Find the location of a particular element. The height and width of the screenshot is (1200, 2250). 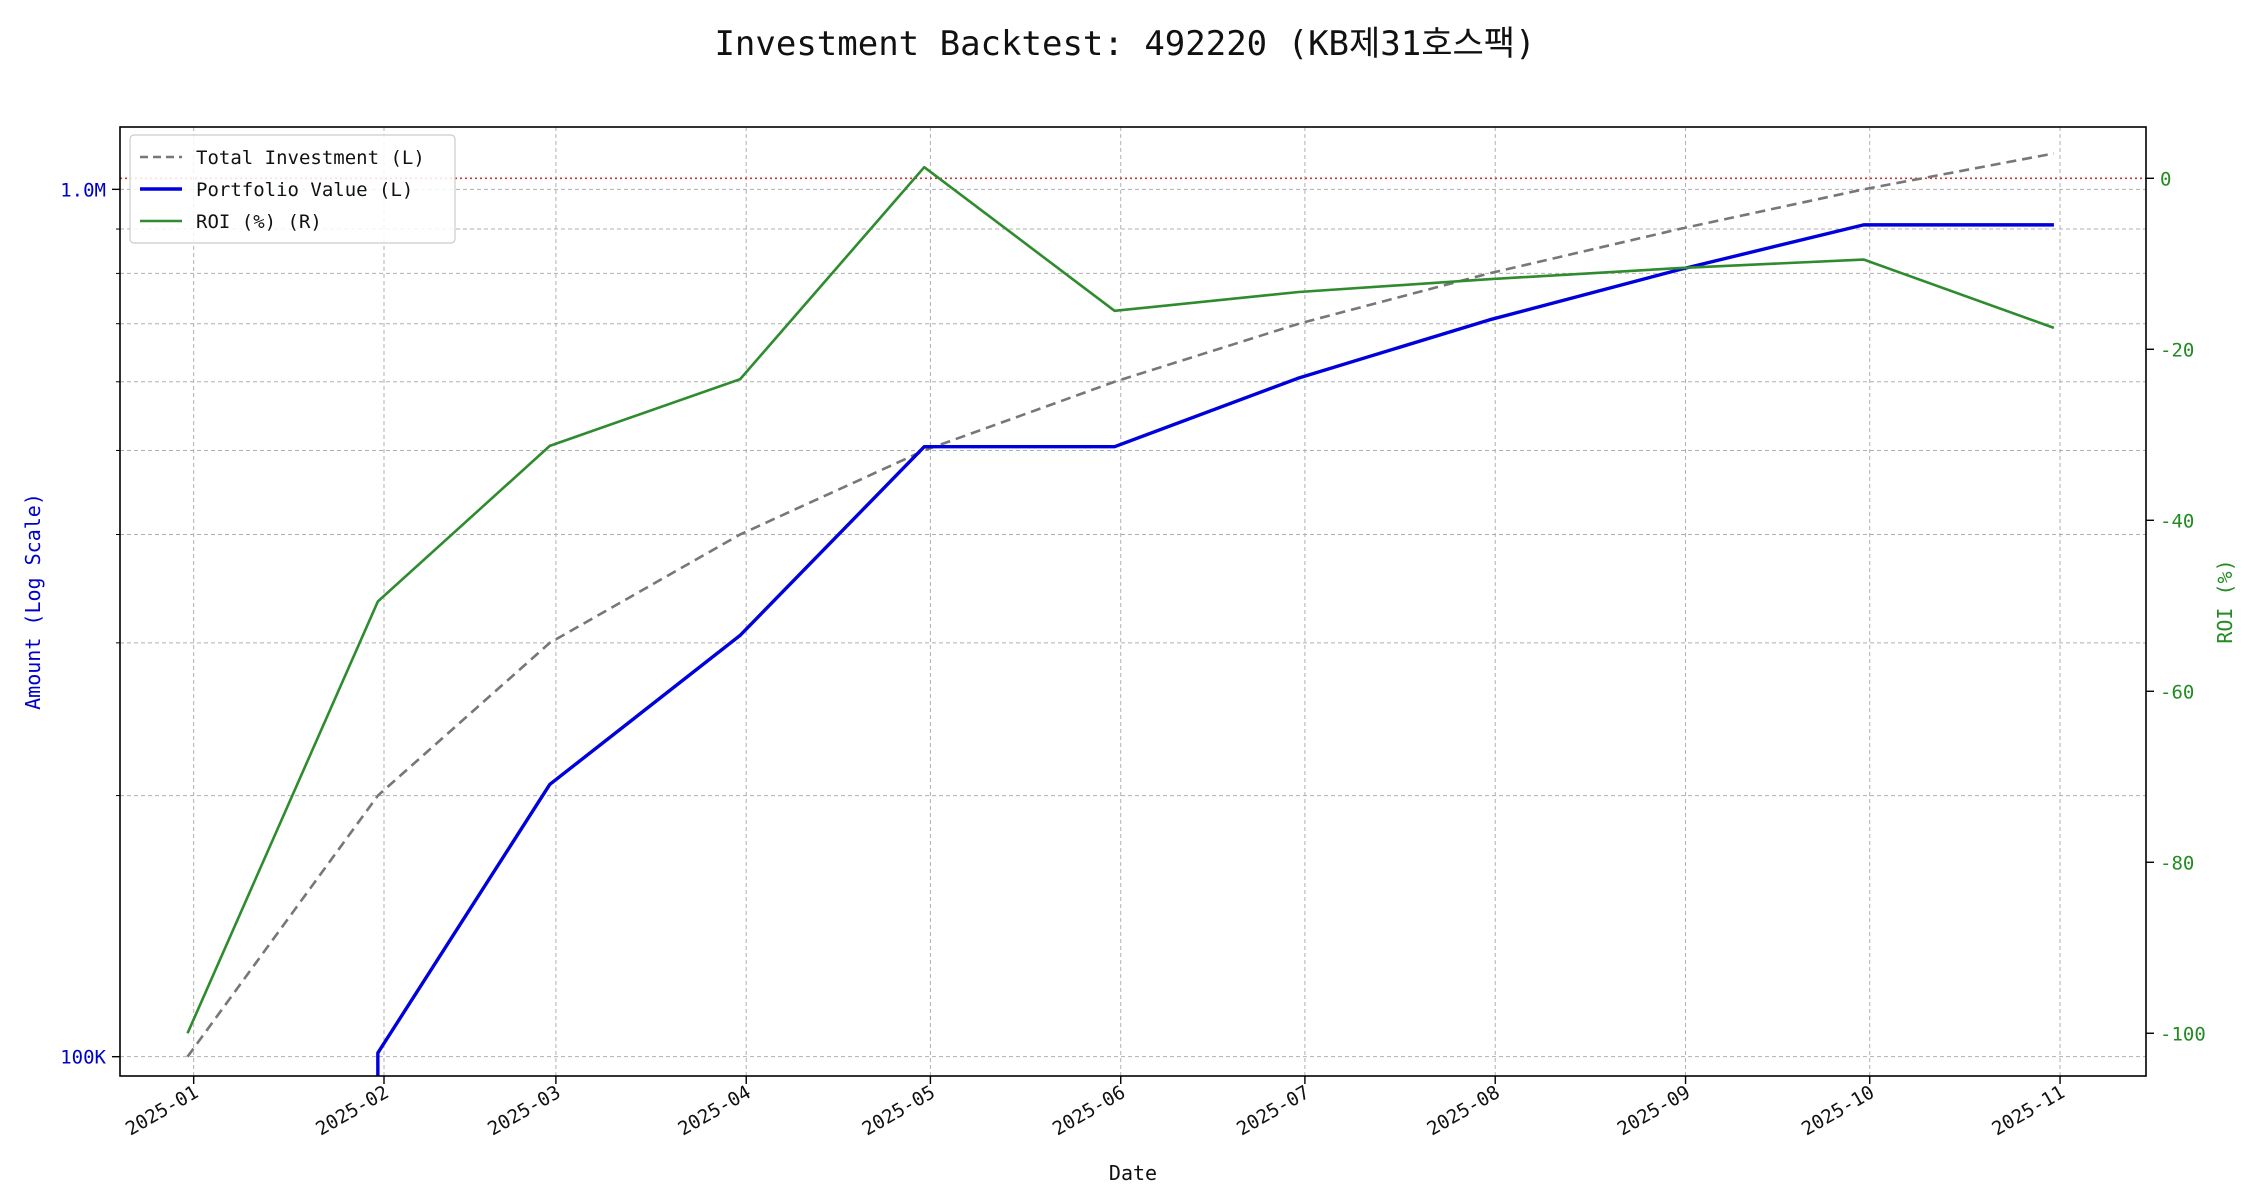

x-tick-label: 2025-01 is located at coordinates (162, 1110).